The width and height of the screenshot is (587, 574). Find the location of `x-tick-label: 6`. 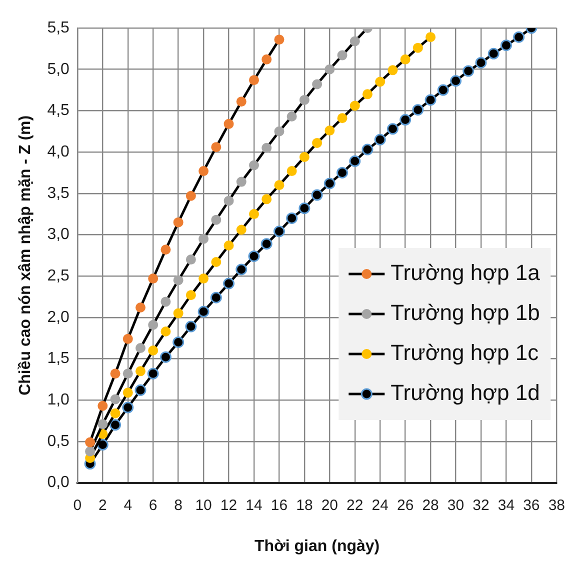

x-tick-label: 6 is located at coordinates (153, 505).